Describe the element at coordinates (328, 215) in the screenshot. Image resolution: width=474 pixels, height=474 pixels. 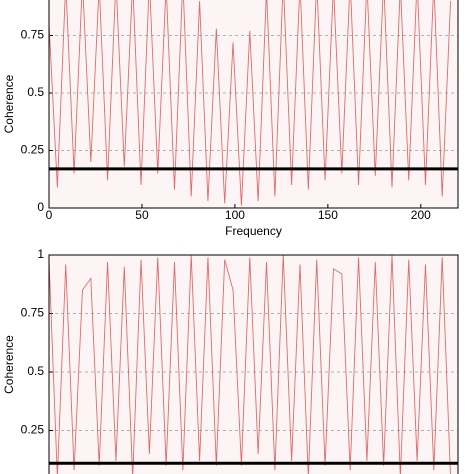
I see `x-tick-label: 150` at that location.